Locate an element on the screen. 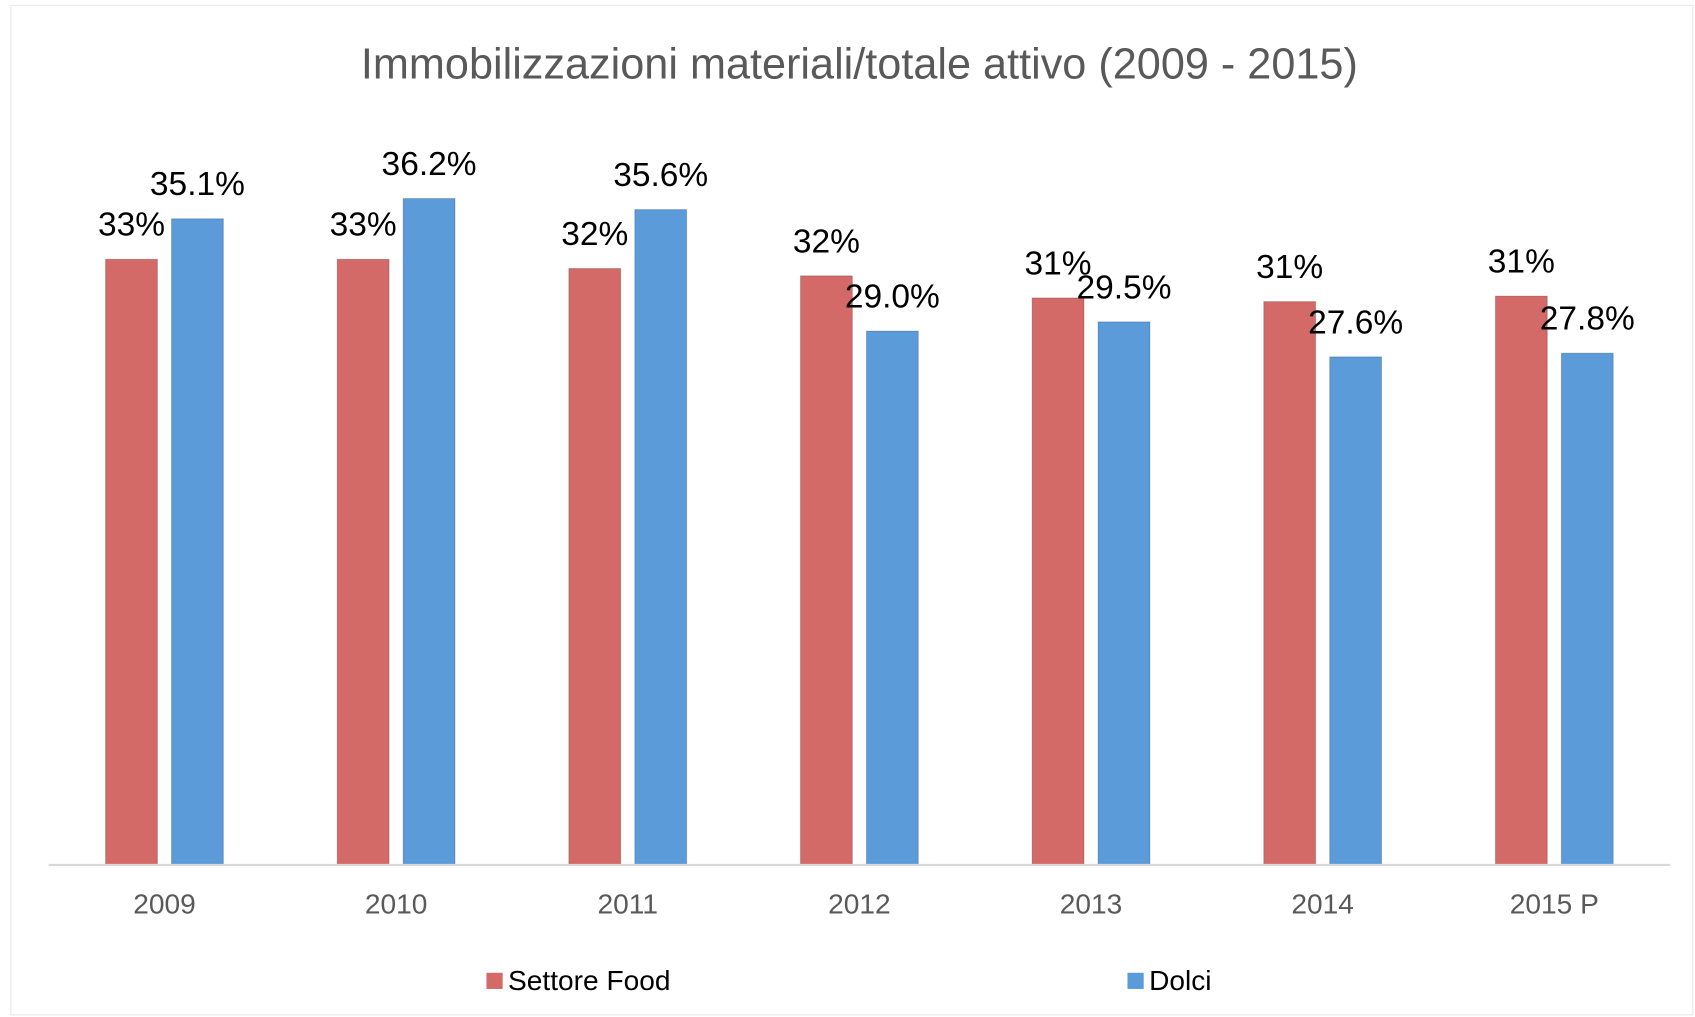  x-tick-label: 2015 P is located at coordinates (1554, 903).